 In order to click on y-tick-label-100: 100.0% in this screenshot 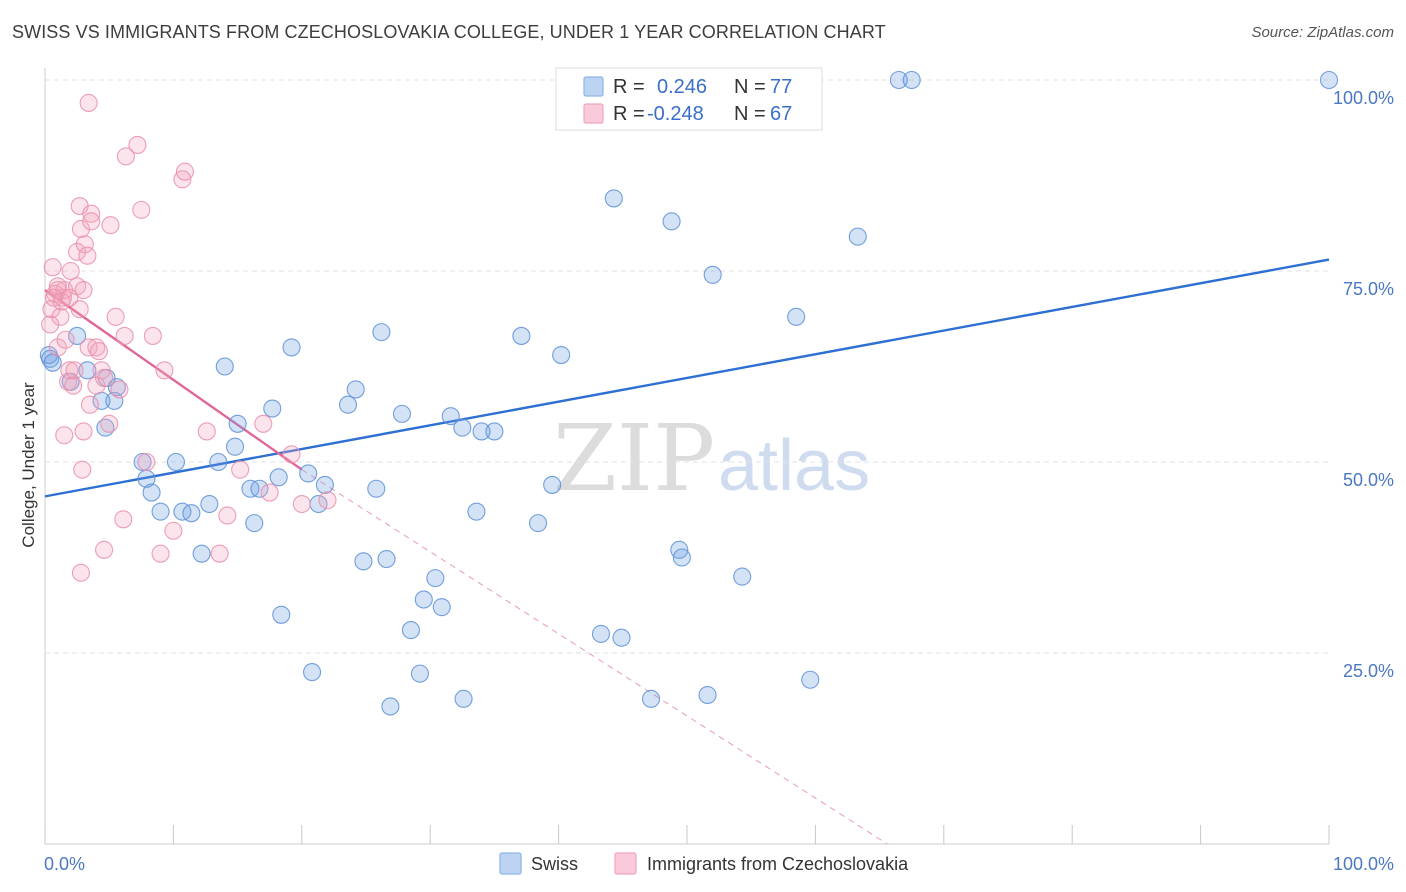, I will do `click(1363, 98)`.